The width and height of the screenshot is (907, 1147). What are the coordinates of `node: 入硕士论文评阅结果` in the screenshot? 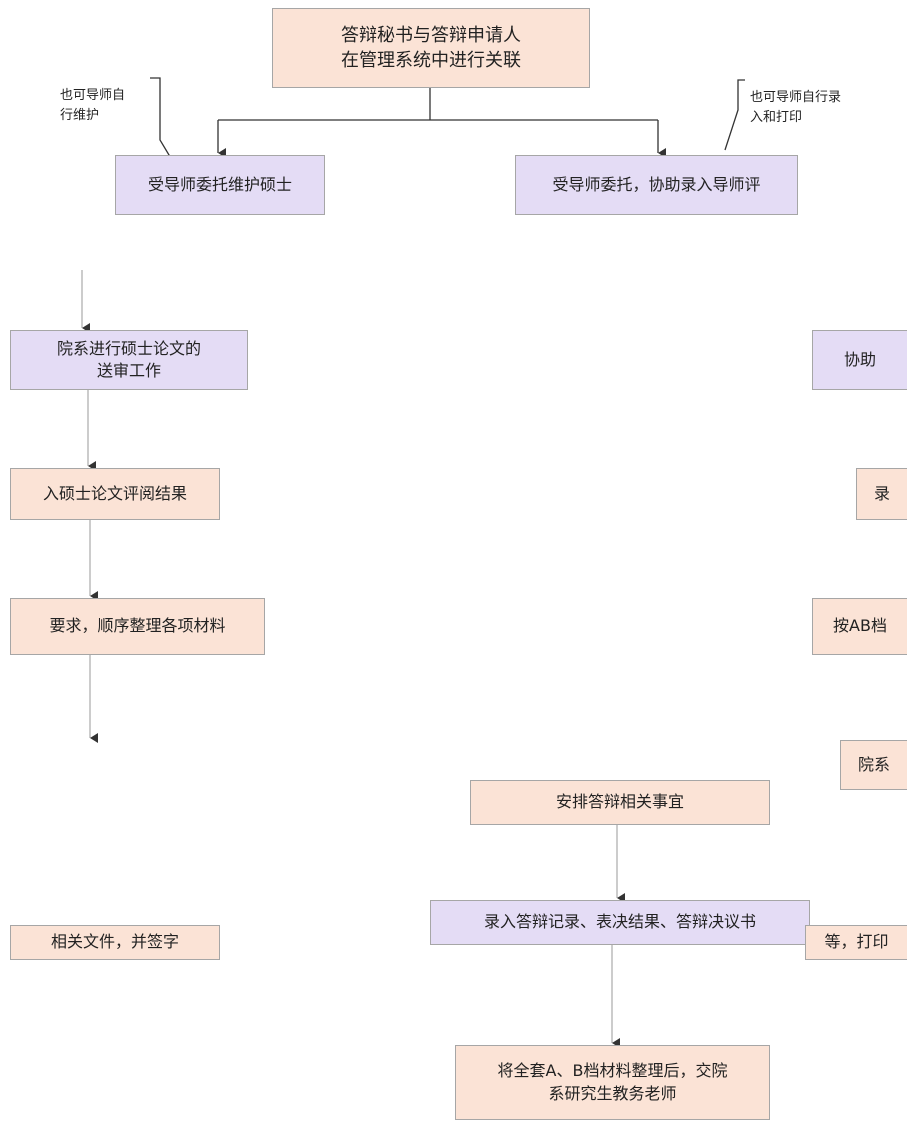 It's located at (115, 494).